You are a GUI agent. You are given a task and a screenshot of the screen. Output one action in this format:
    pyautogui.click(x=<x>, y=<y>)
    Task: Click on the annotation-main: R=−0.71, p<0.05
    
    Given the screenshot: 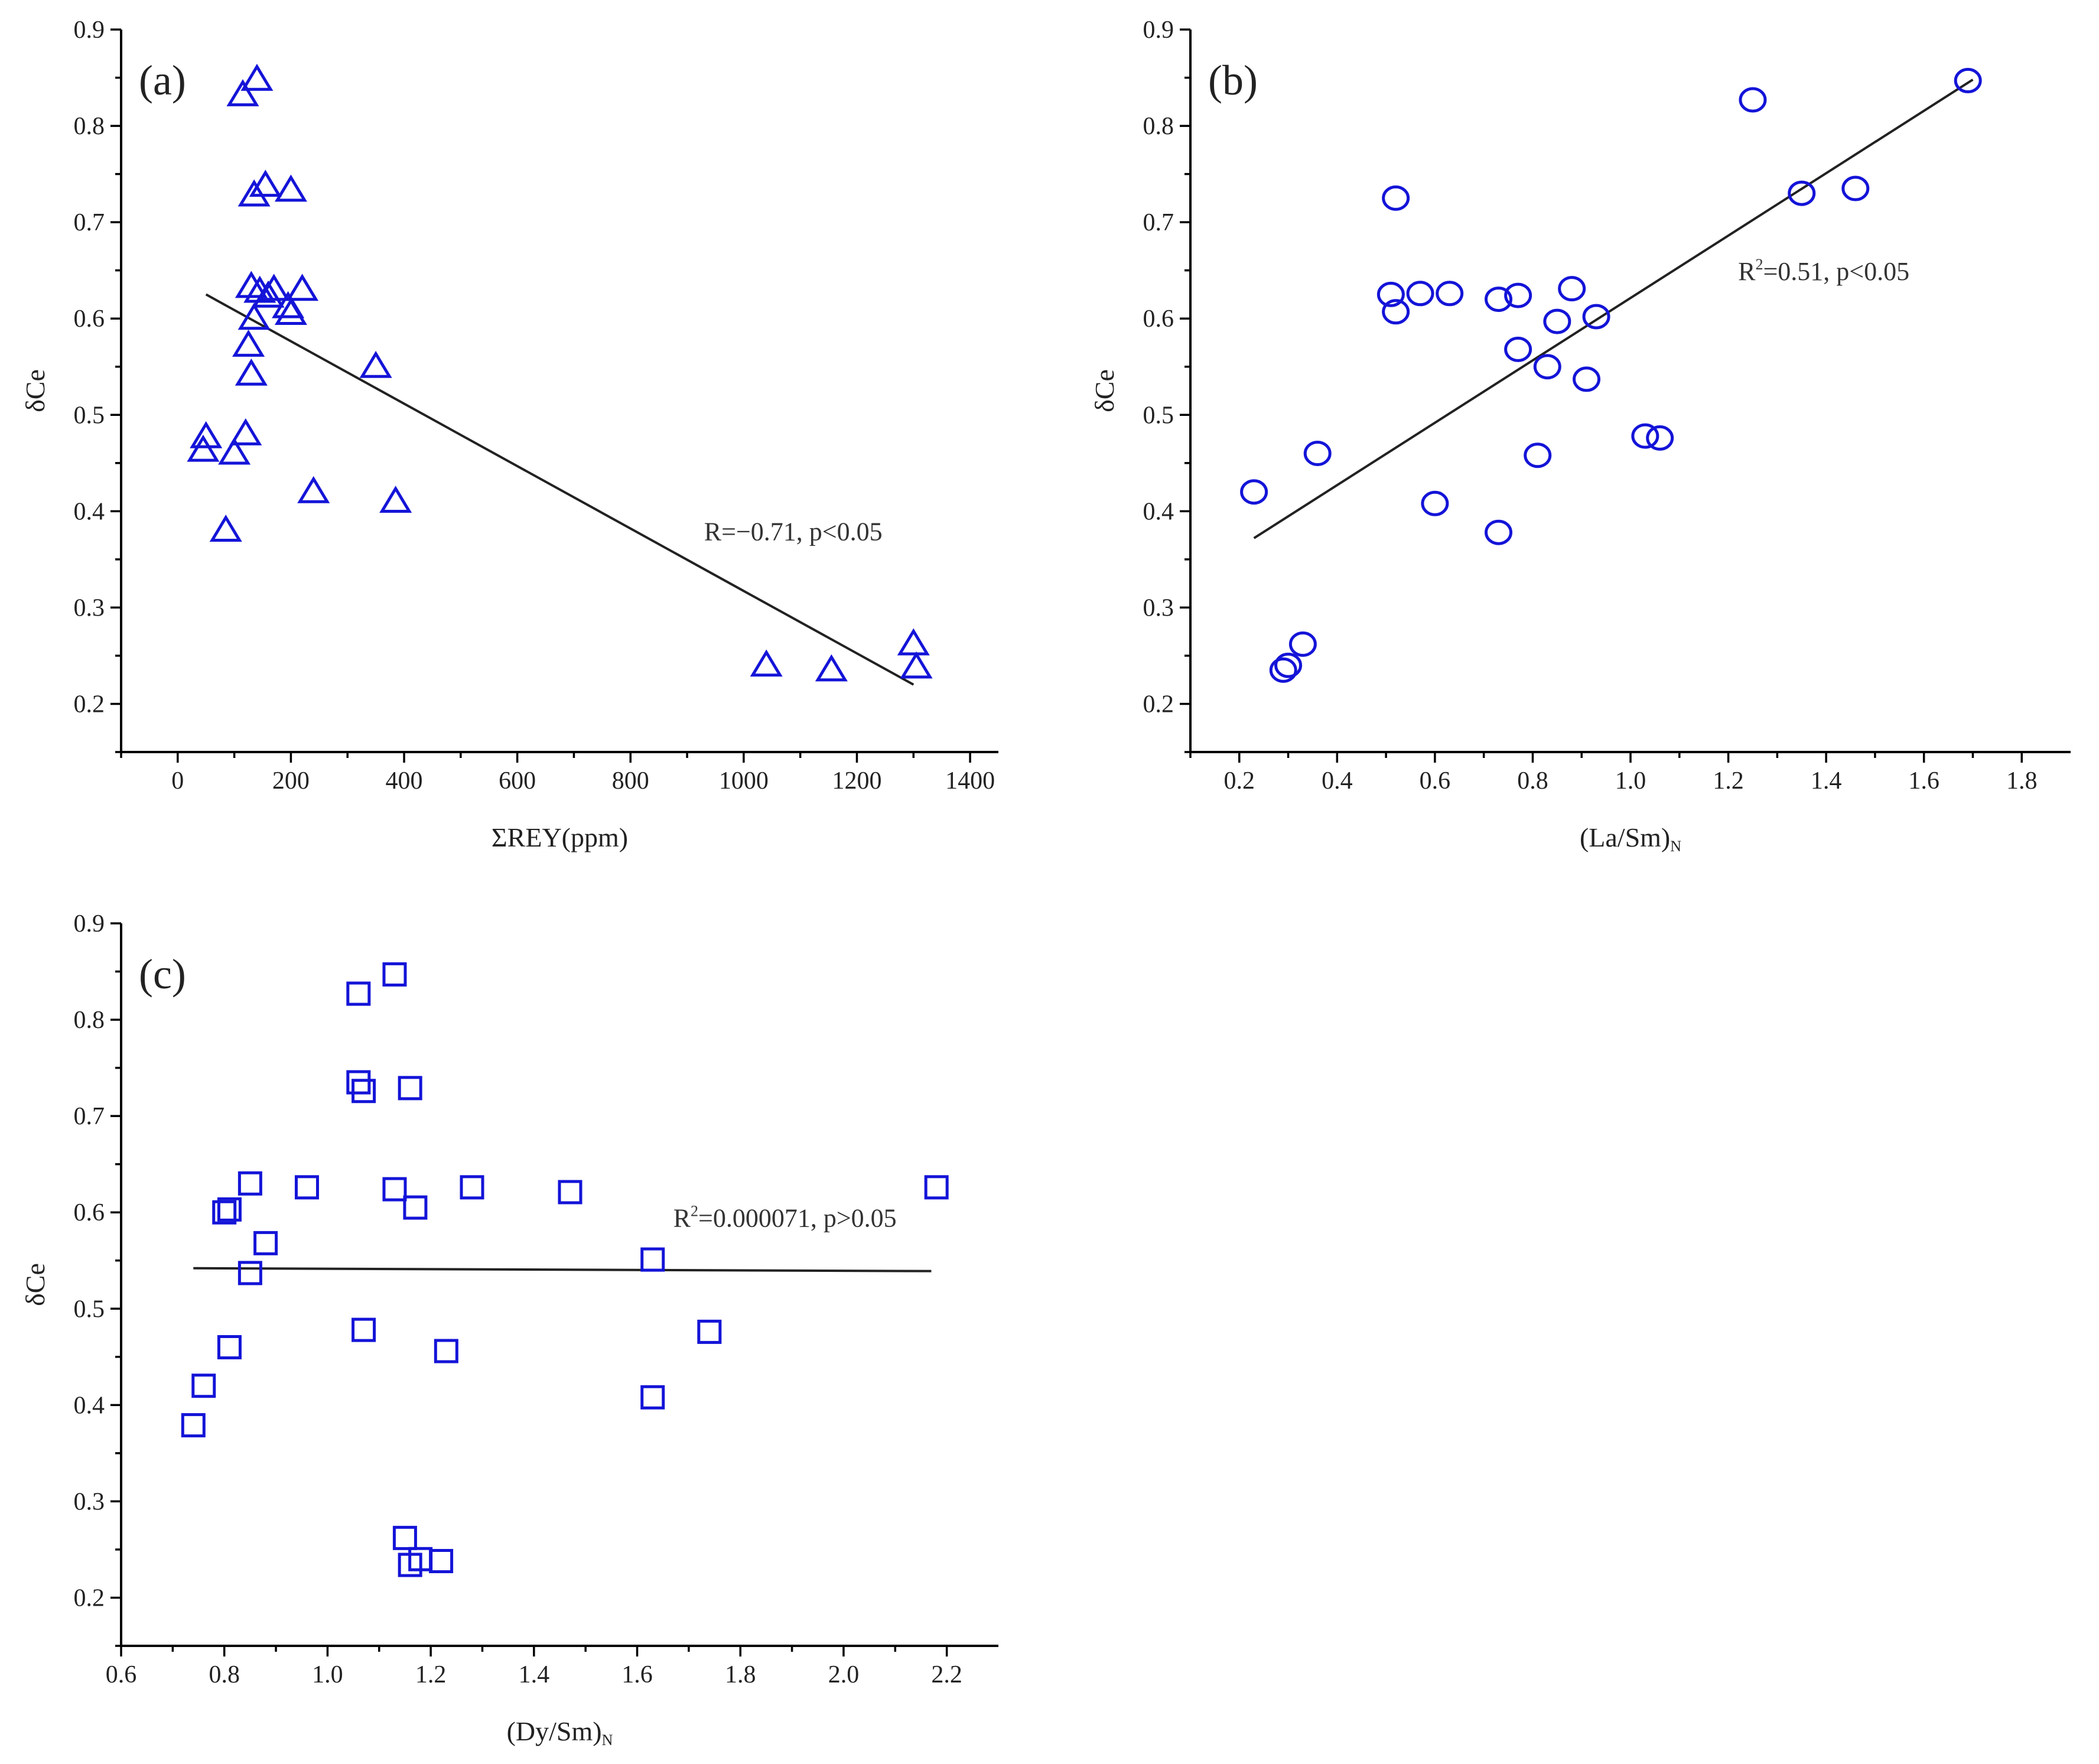 What is the action you would take?
    pyautogui.click(x=793, y=531)
    